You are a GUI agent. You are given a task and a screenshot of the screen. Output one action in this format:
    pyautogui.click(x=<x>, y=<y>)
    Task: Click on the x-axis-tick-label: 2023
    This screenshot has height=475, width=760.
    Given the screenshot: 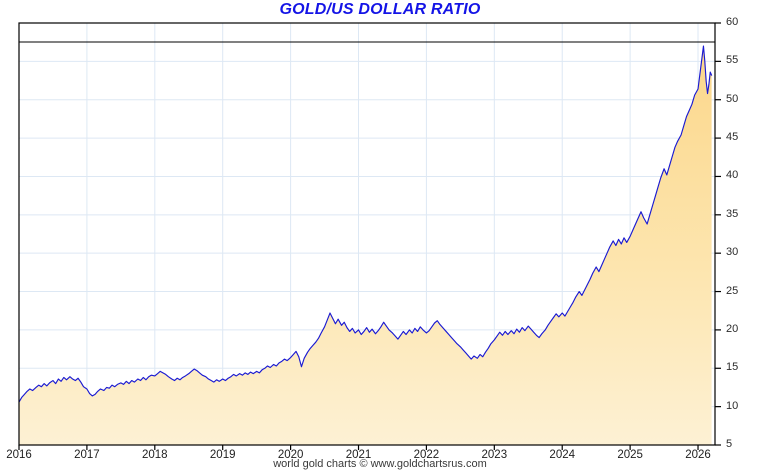 What is the action you would take?
    pyautogui.click(x=494, y=455)
    